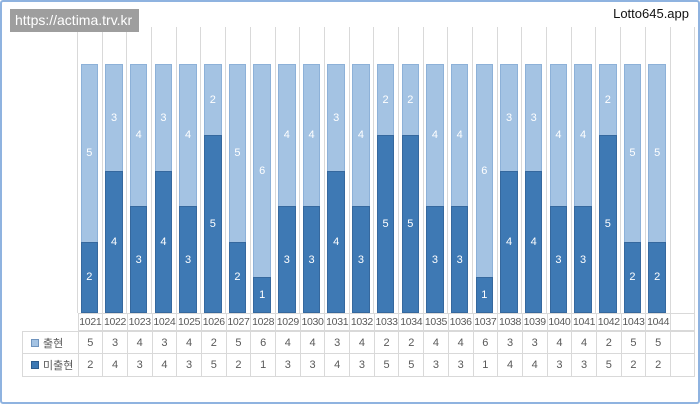 Image resolution: width=700 pixels, height=404 pixels. I want to click on category-label: 1034, so click(411, 322).